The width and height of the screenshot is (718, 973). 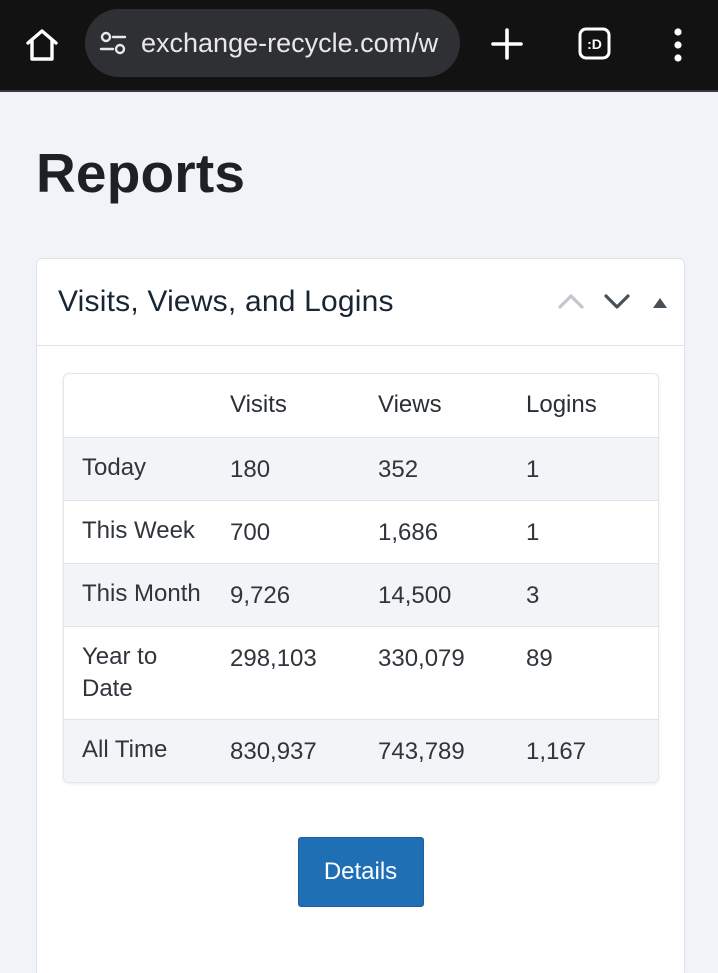 I want to click on visits-cell: 180, so click(x=286, y=468).